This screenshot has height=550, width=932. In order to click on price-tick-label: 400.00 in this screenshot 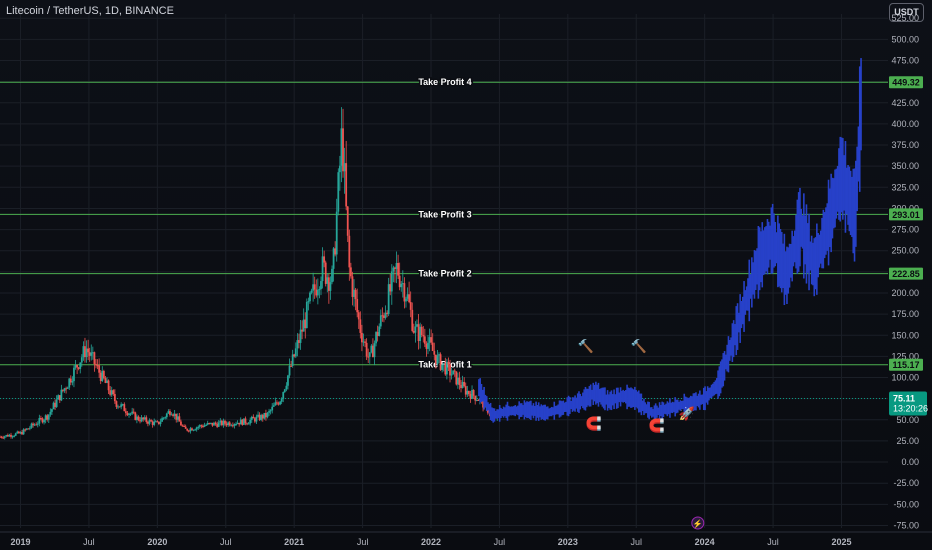, I will do `click(905, 124)`.